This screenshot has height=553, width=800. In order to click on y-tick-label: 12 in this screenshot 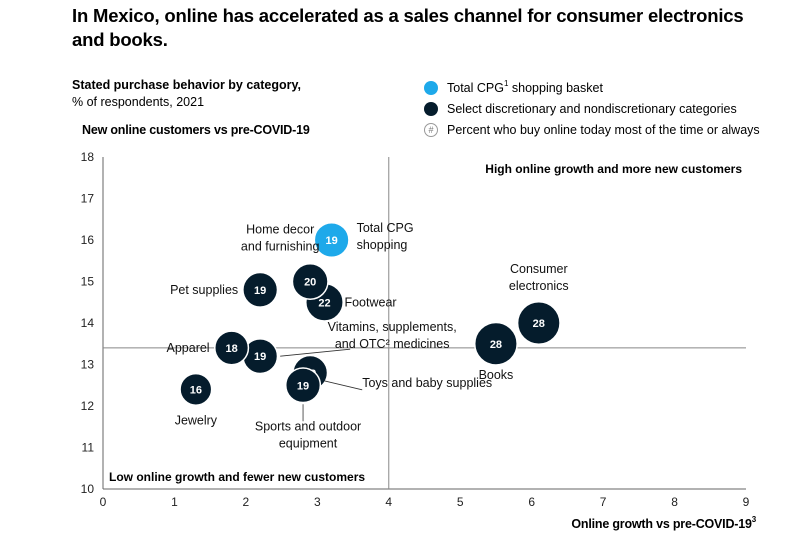, I will do `click(88, 406)`.